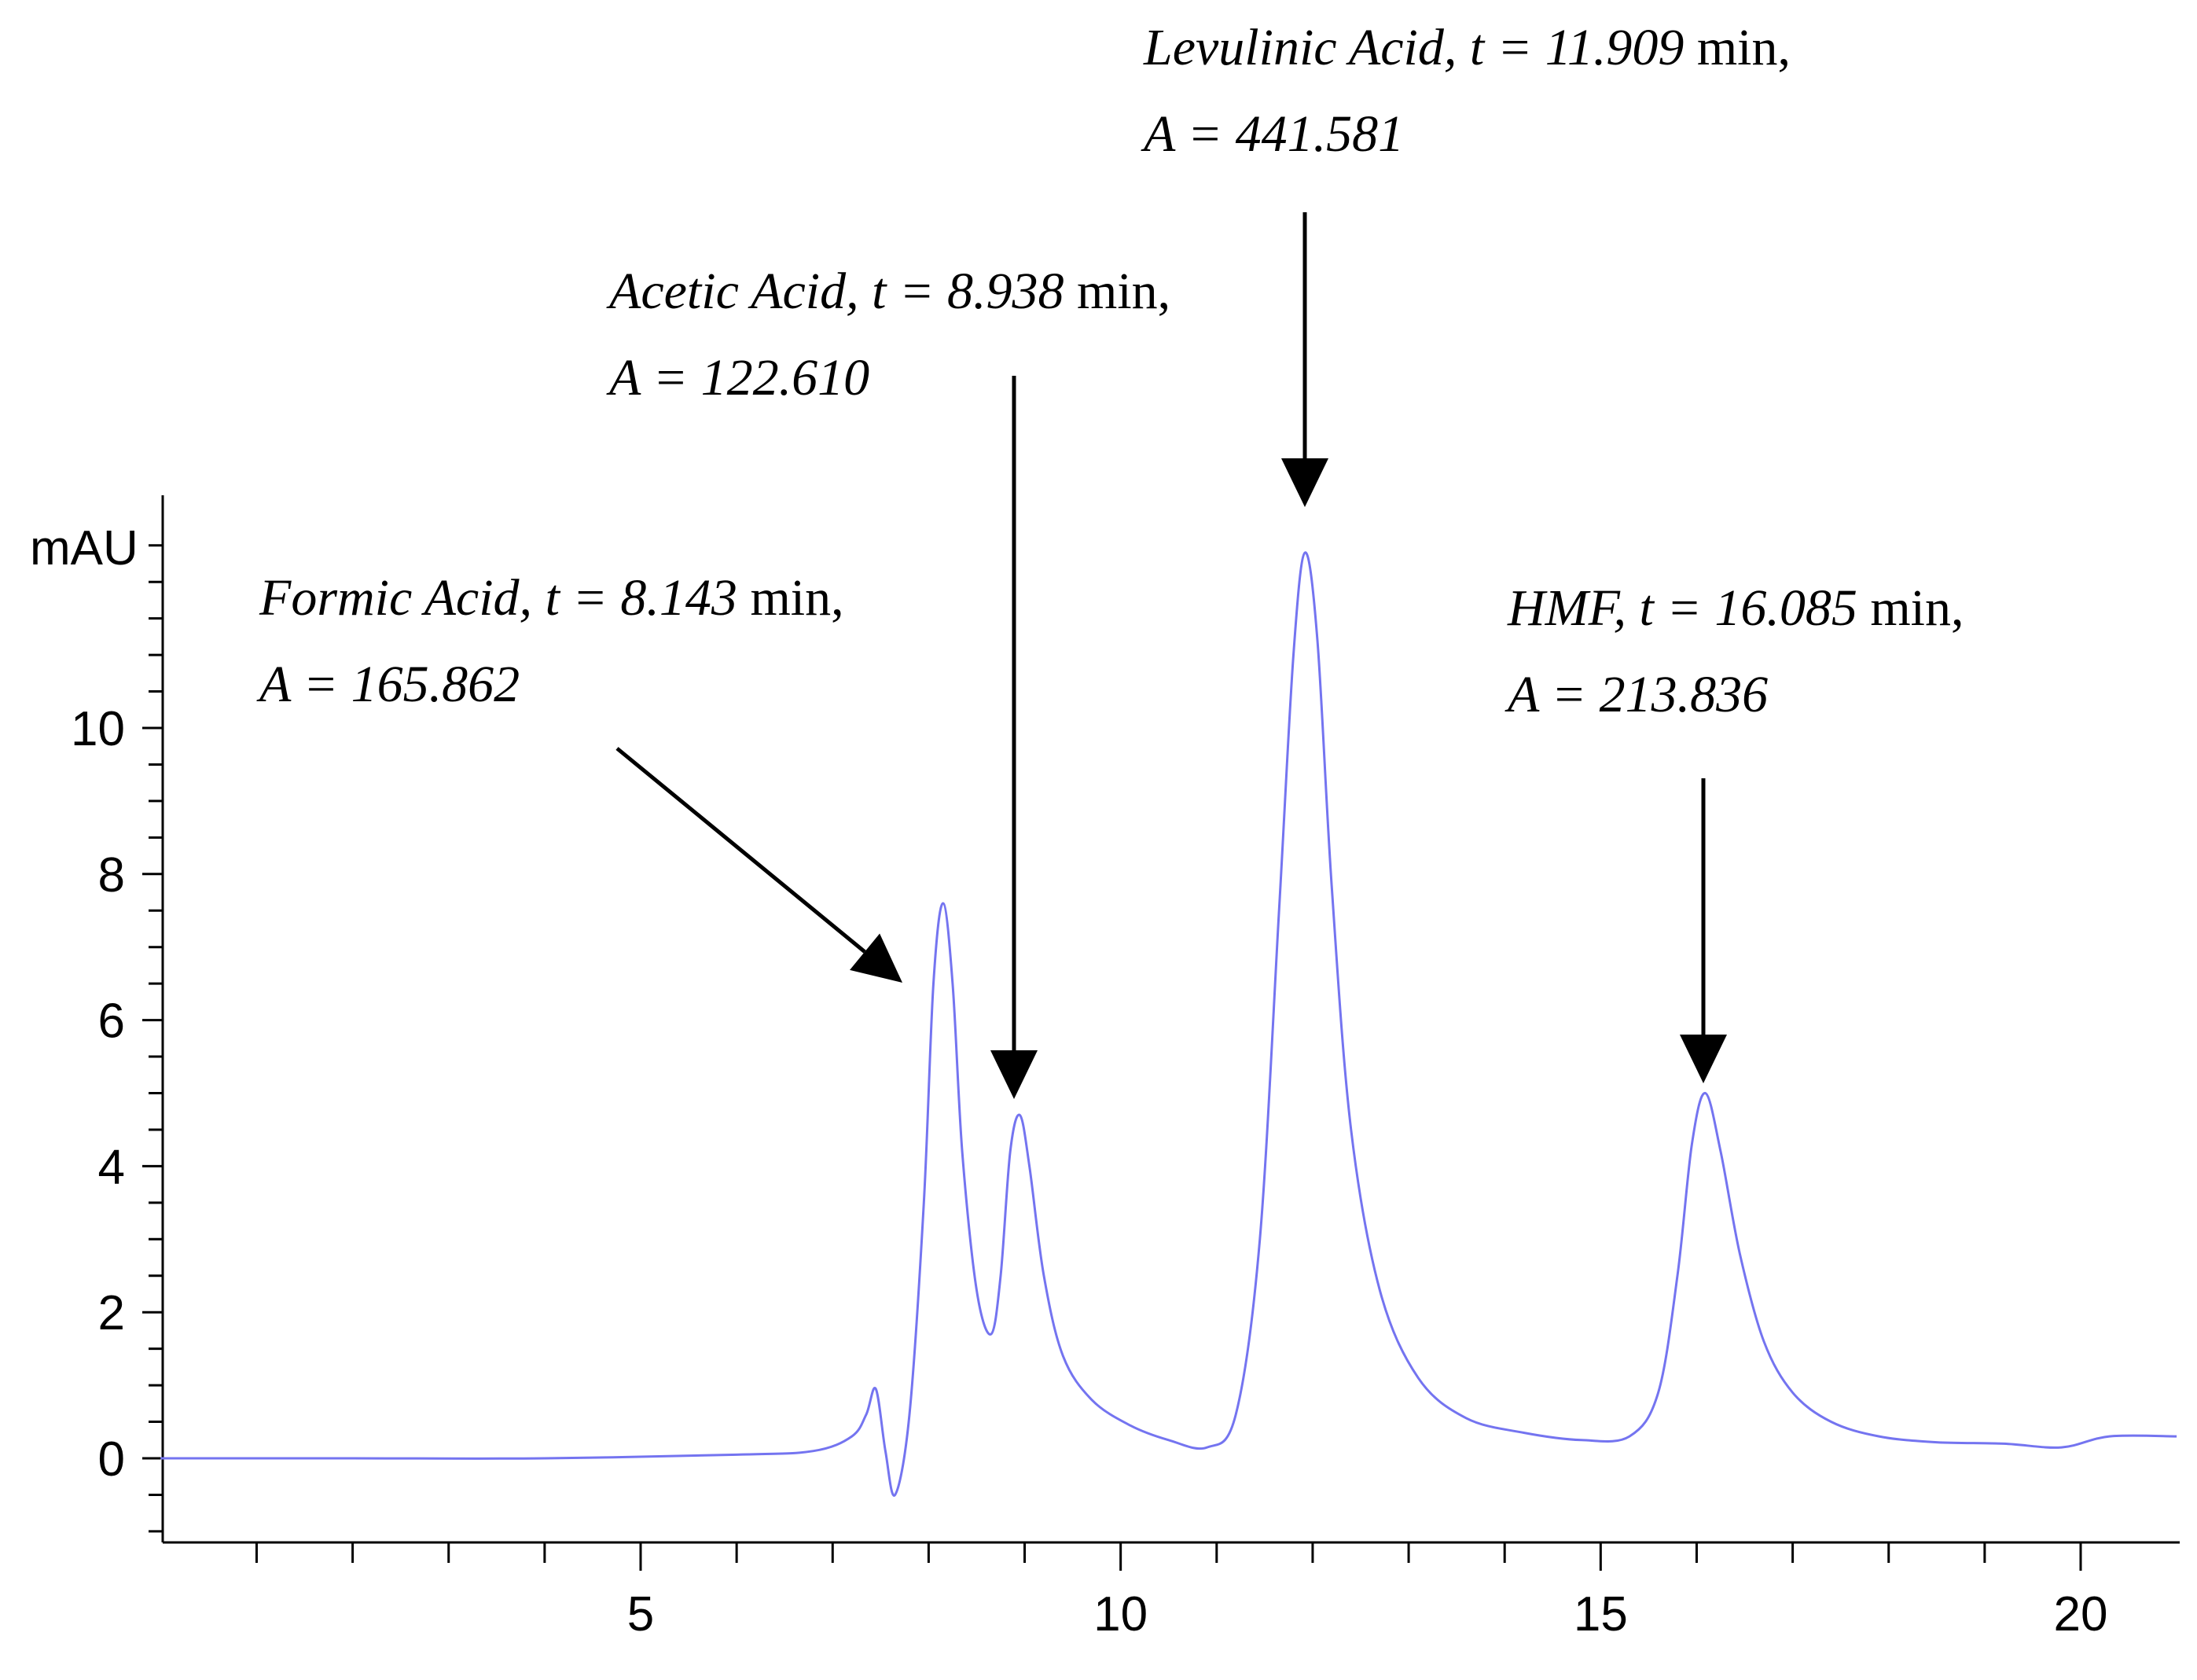 Image resolution: width=2197 pixels, height=1680 pixels. Describe the element at coordinates (640, 1614) in the screenshot. I see `x-tick-label: 5` at that location.